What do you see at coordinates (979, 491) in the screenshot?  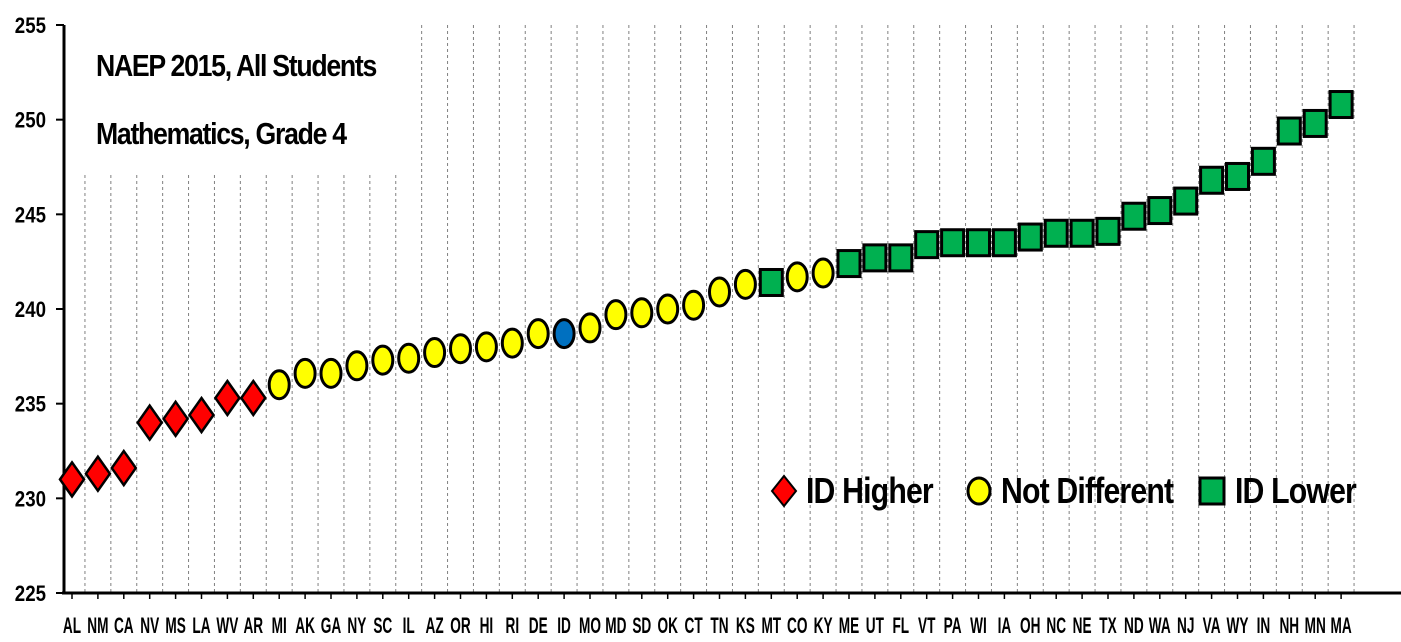 I see `circle-icon` at bounding box center [979, 491].